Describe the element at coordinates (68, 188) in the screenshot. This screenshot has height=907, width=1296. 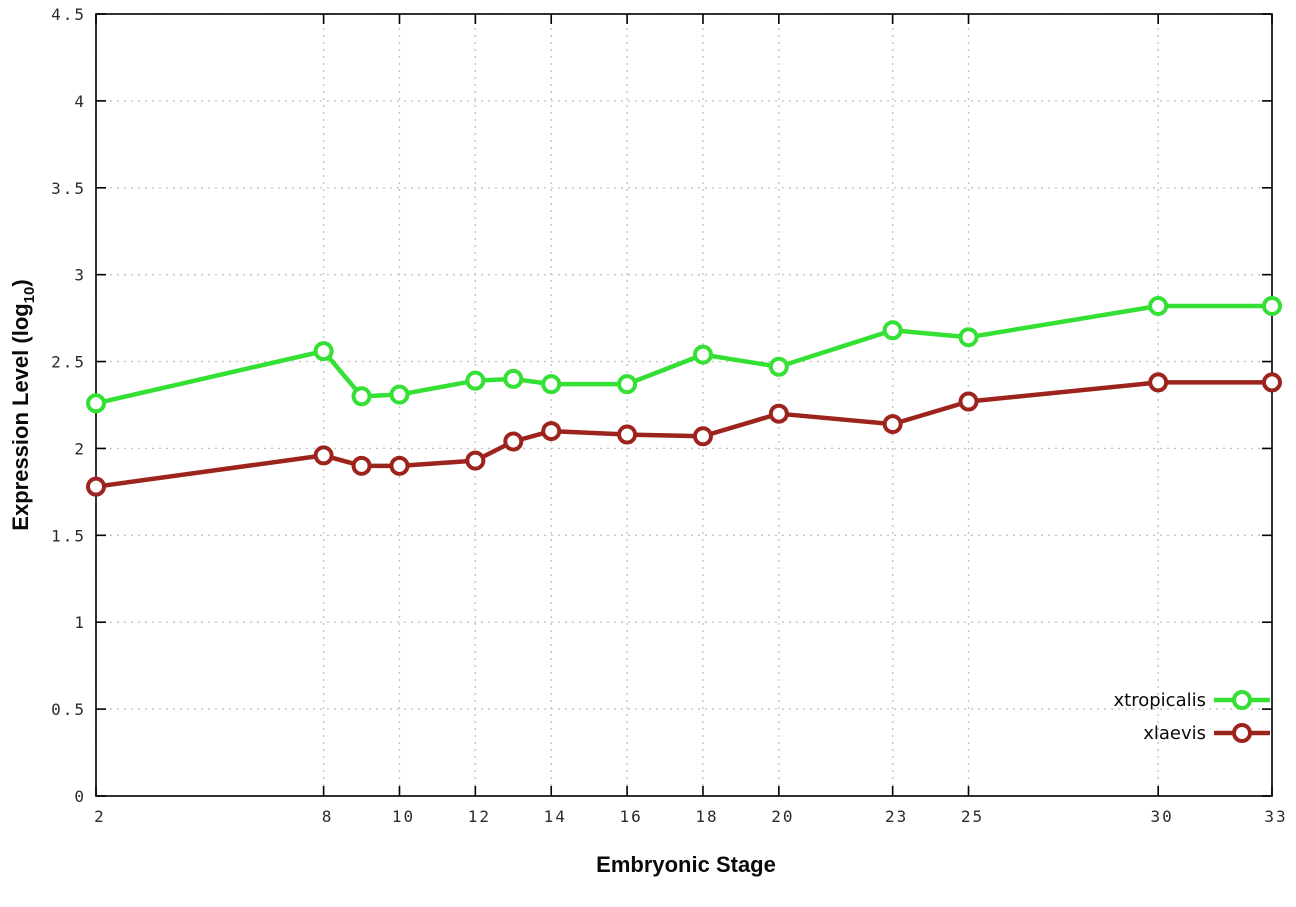
I see `y-tick-label: 3.5` at that location.